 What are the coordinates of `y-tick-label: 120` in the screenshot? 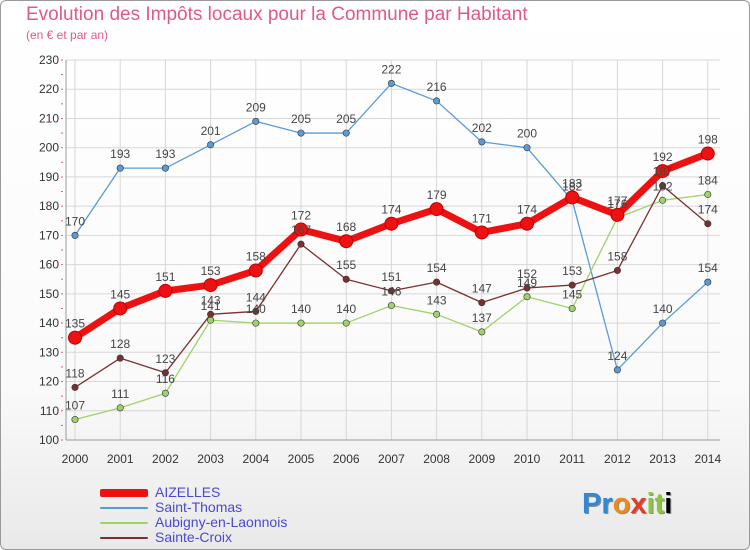 It's located at (49, 382).